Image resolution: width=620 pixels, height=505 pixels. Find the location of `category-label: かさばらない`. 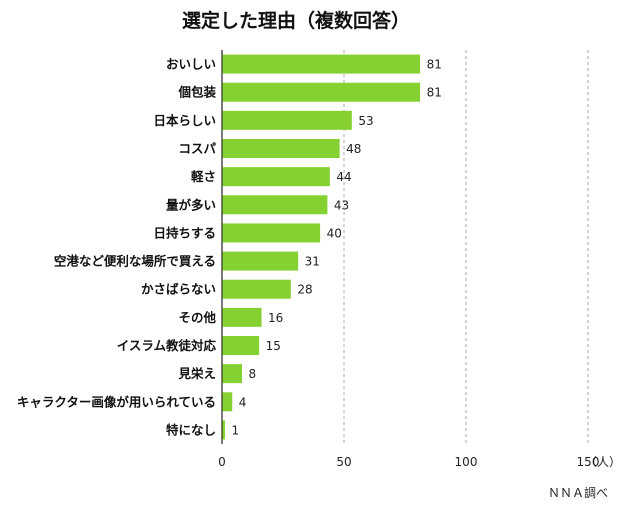

category-label: かさばらない is located at coordinates (178, 289).